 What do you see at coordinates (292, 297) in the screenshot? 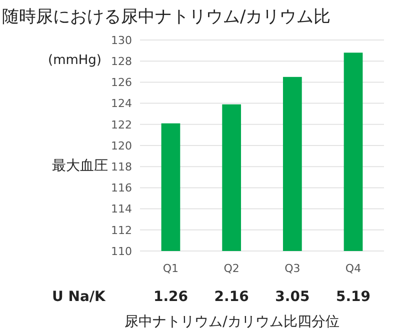
I see `text: 3.05` at bounding box center [292, 297].